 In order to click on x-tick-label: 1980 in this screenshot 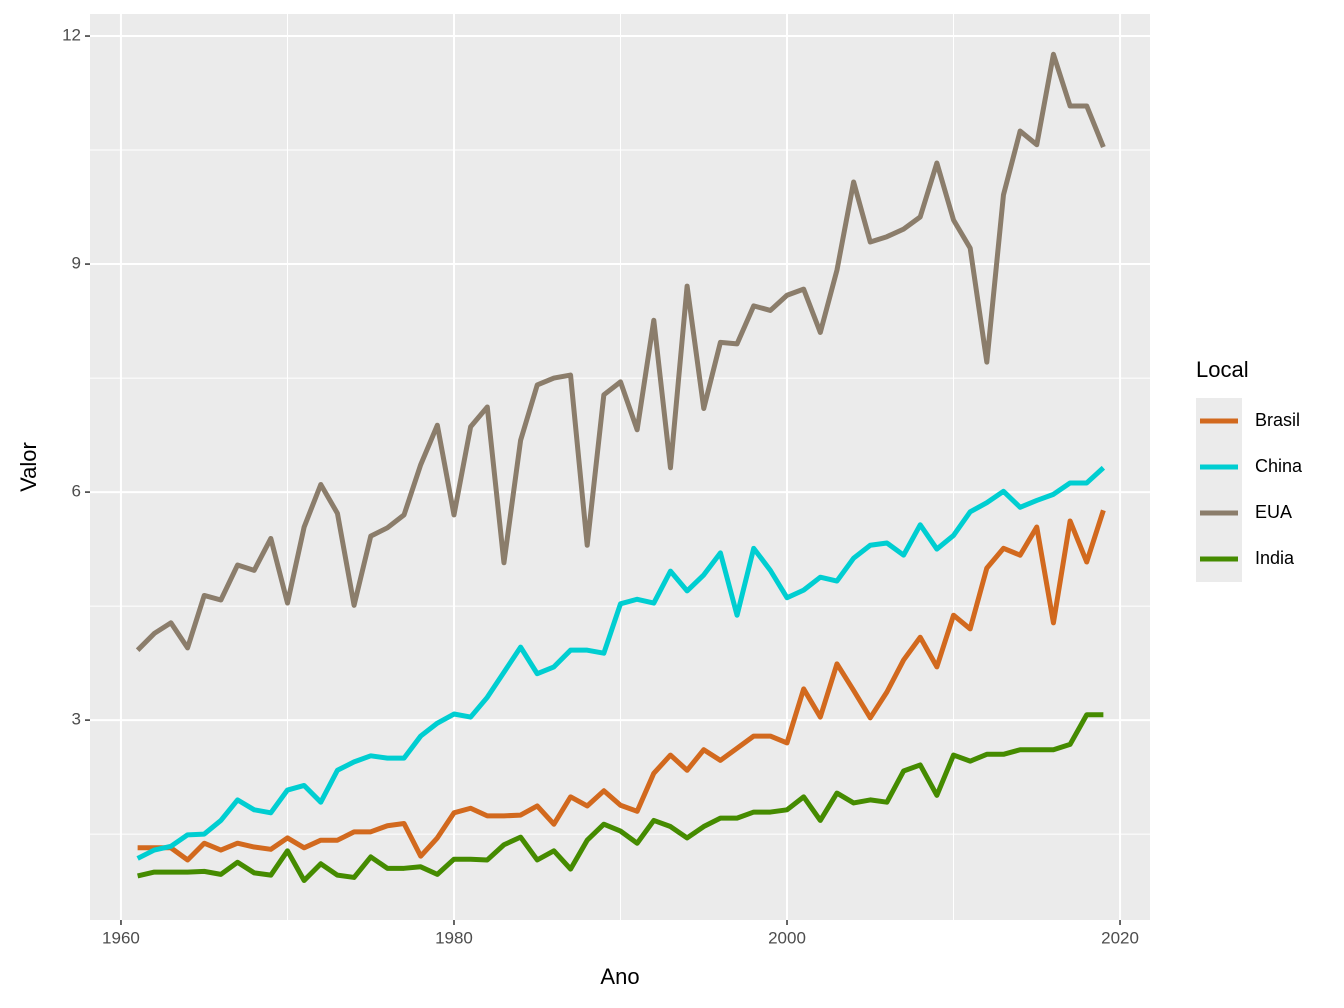, I will do `click(454, 937)`.